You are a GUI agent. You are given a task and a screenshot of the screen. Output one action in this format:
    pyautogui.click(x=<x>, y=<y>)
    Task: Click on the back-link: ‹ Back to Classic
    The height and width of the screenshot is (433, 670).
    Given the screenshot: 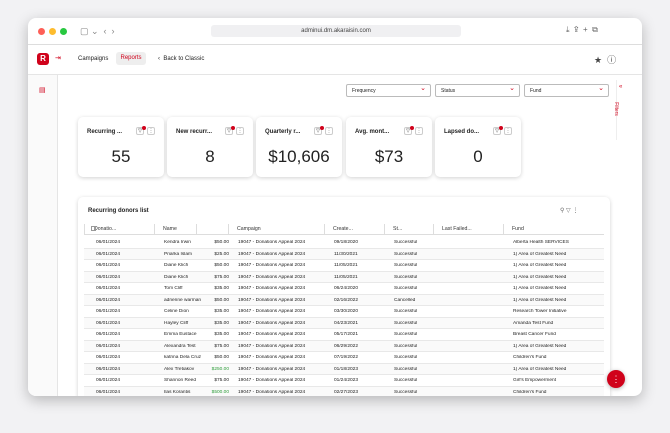 What is the action you would take?
    pyautogui.click(x=181, y=59)
    